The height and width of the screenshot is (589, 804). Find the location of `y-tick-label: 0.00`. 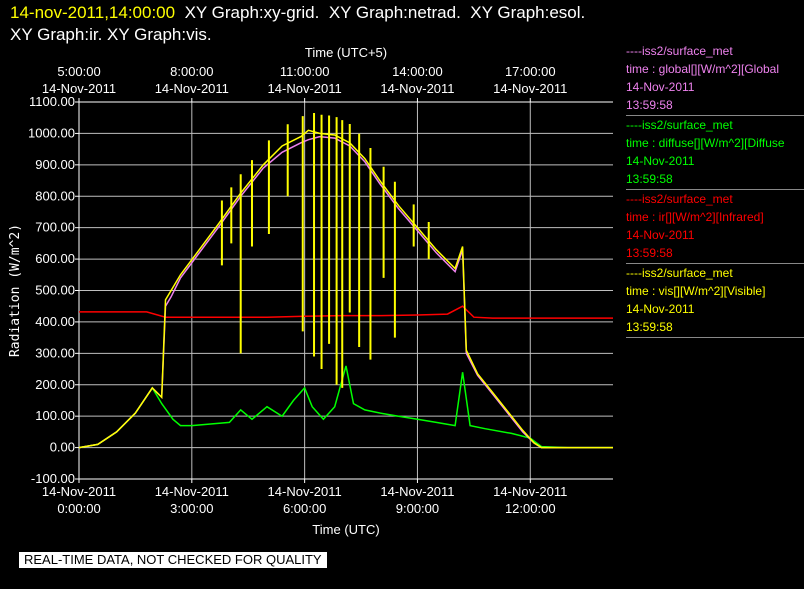

y-tick-label: 0.00 is located at coordinates (62, 447).